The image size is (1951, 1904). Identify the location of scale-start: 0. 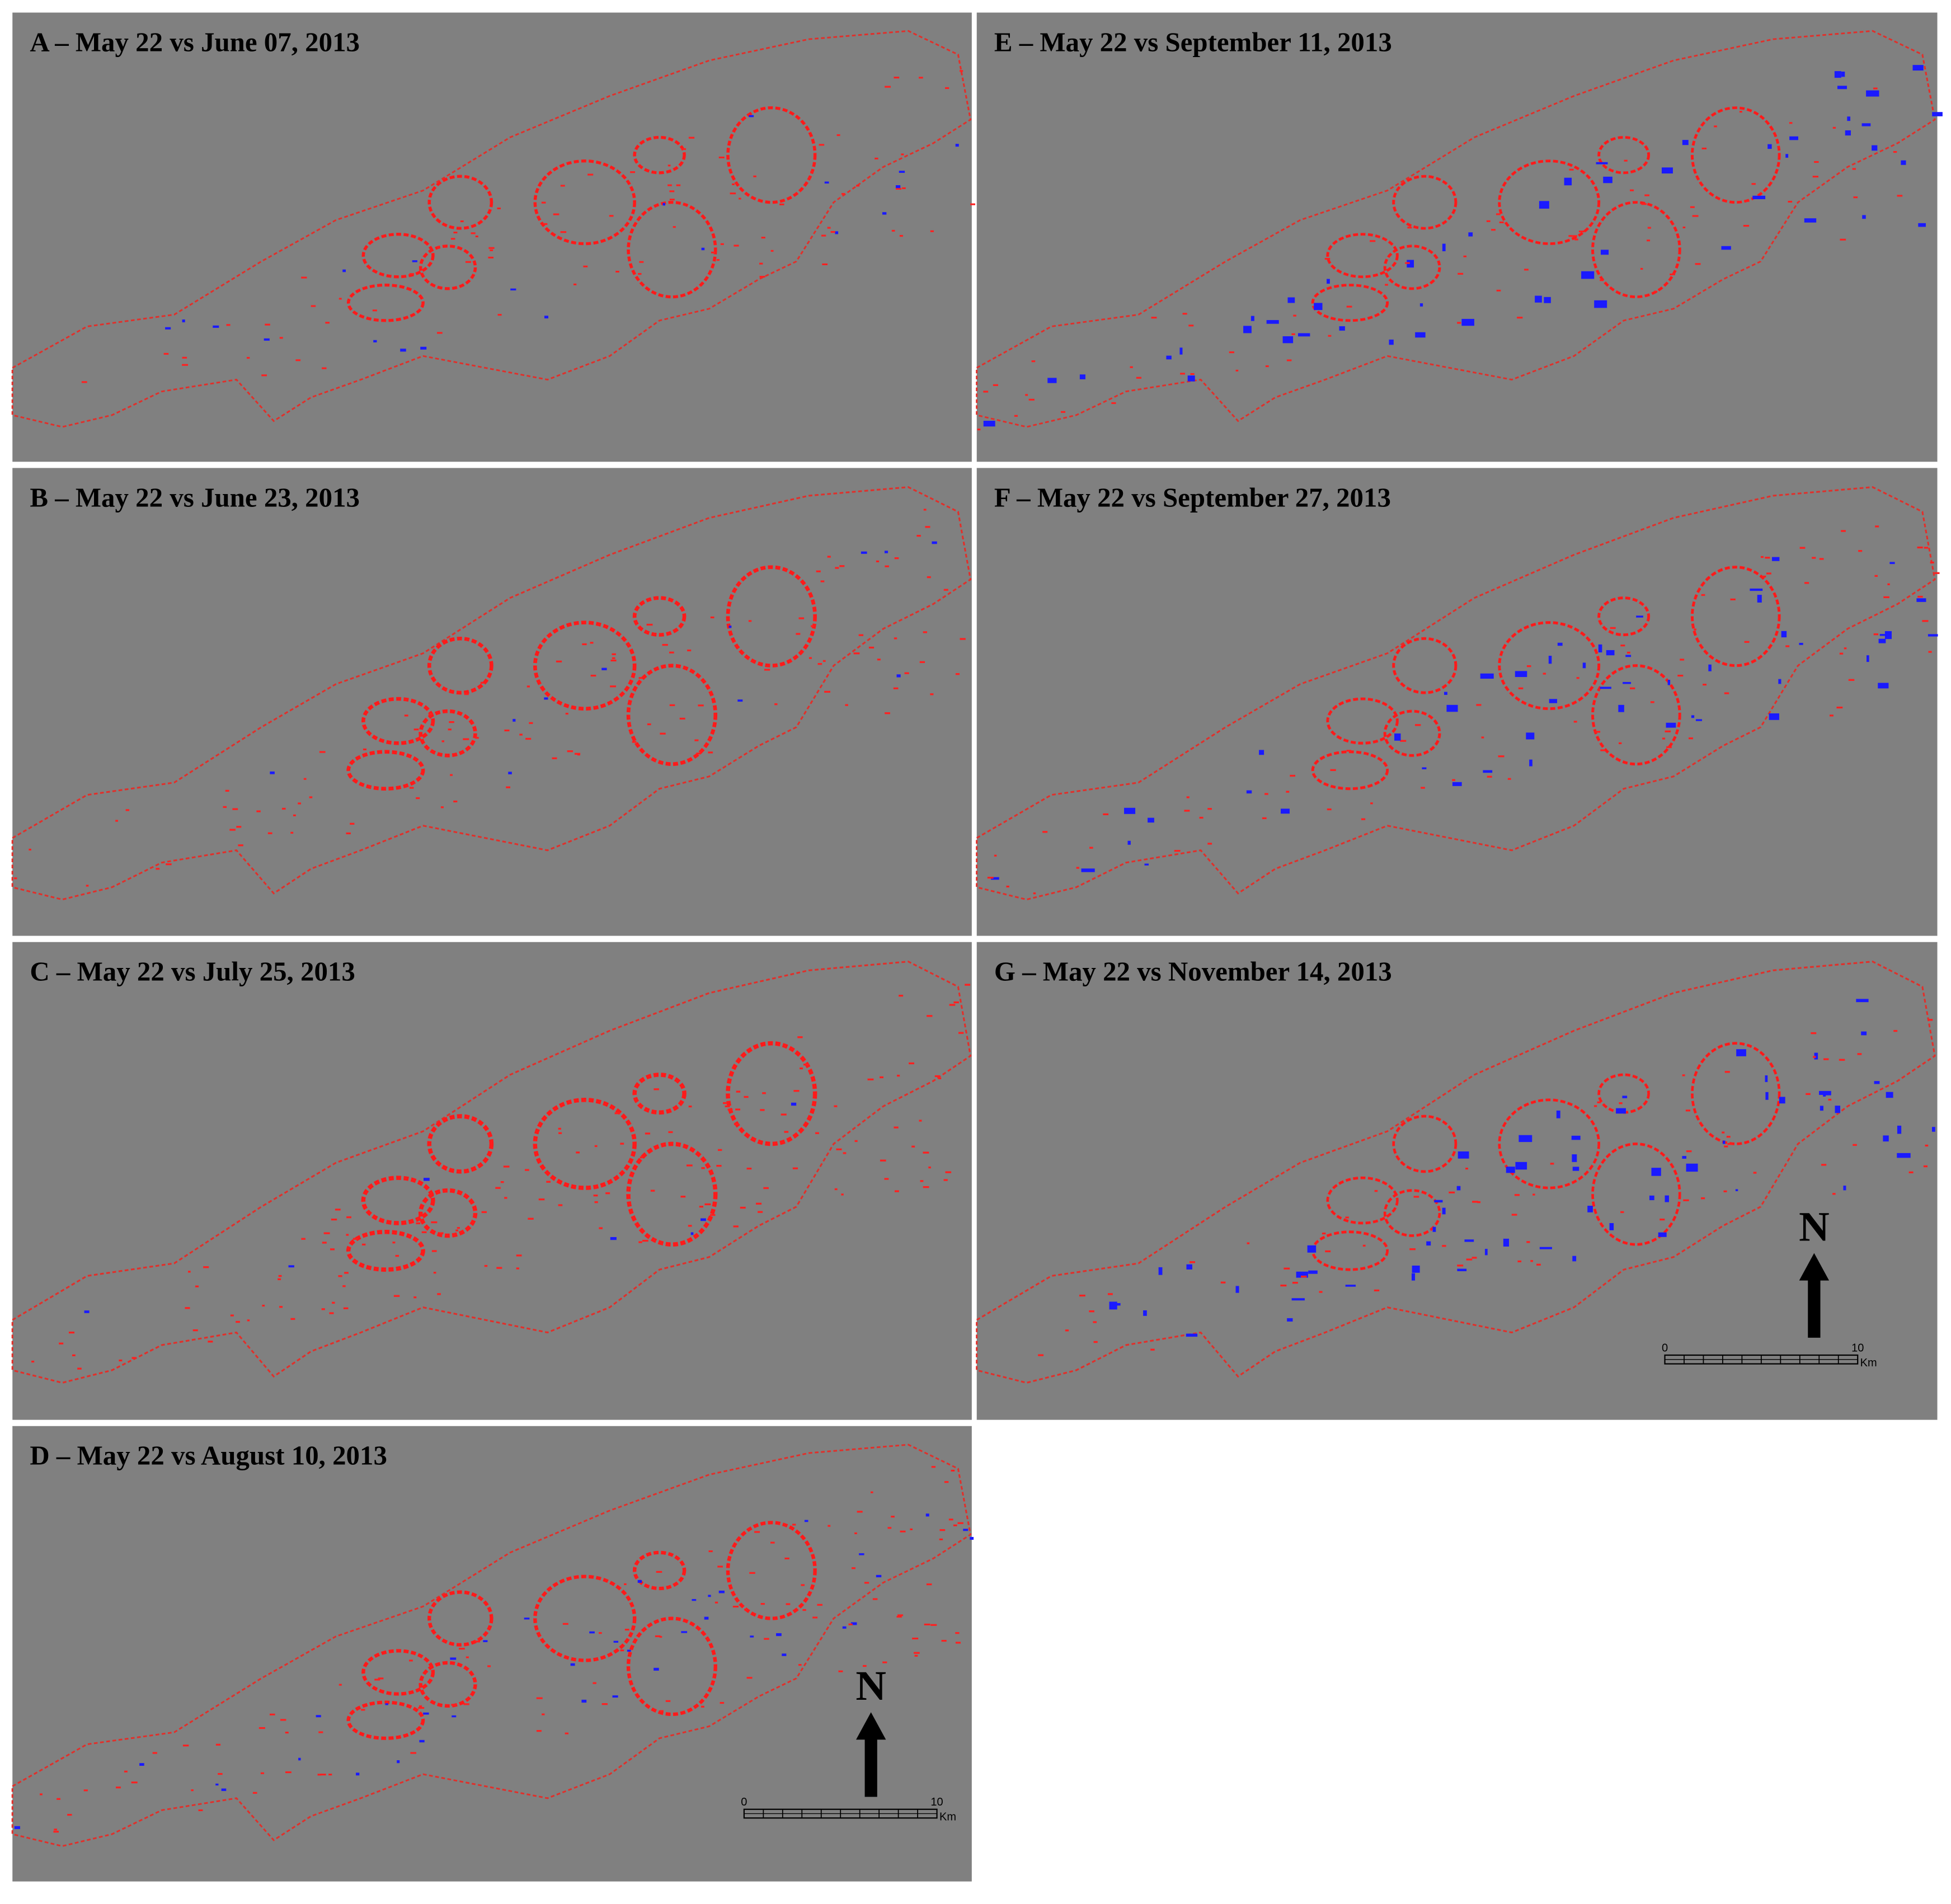
(1665, 1348).